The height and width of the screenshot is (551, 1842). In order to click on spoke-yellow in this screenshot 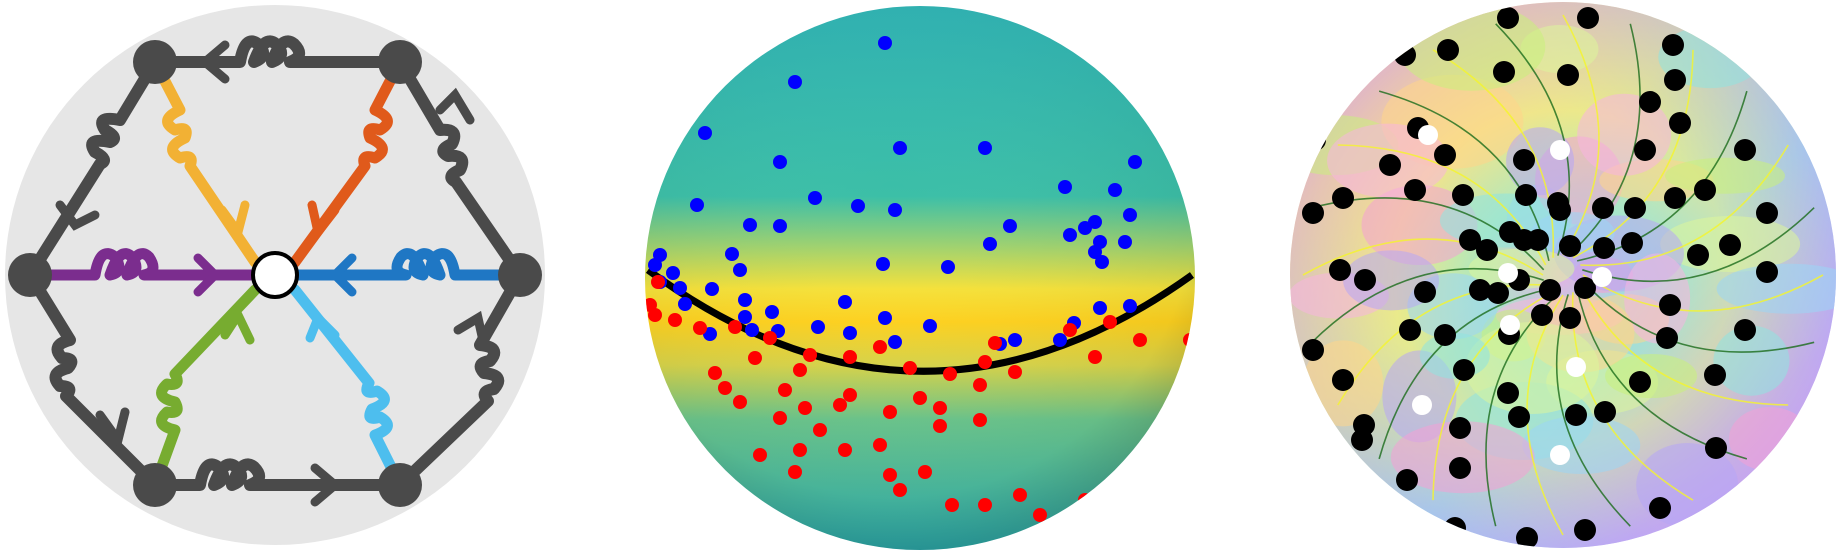, I will do `click(205, 162)`.